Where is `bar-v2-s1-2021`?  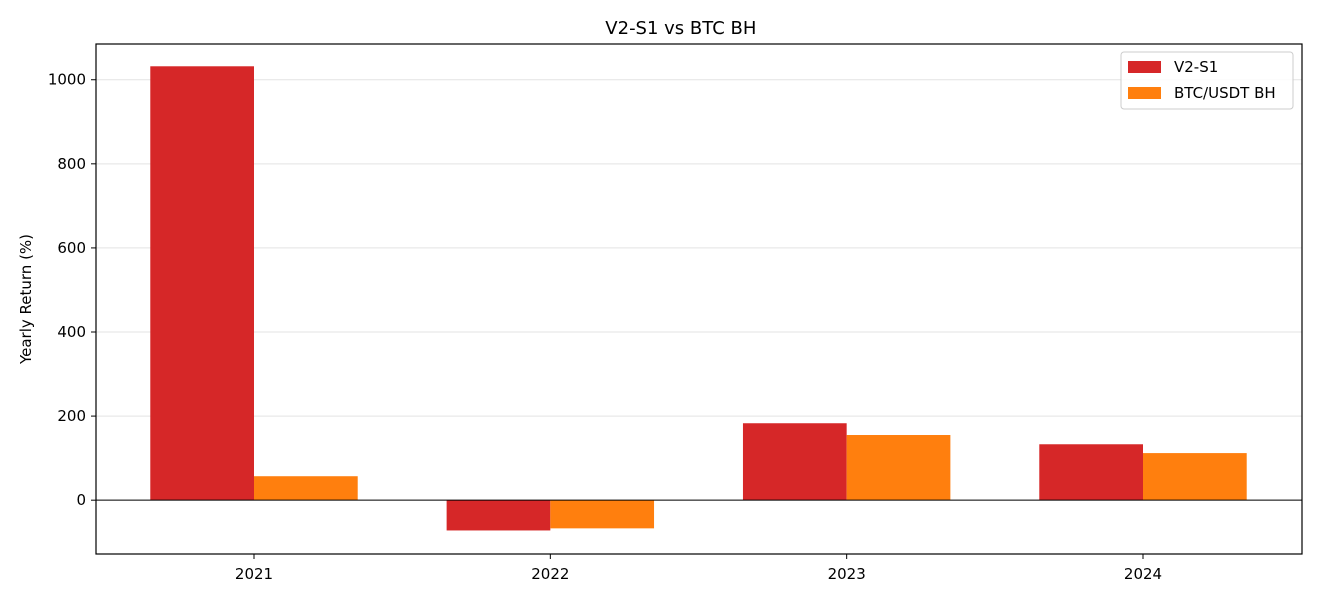
bar-v2-s1-2021 is located at coordinates (202, 283).